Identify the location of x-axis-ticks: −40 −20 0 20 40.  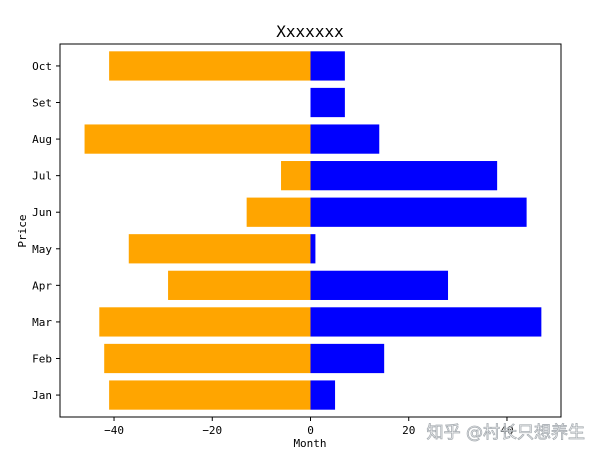
(309, 427).